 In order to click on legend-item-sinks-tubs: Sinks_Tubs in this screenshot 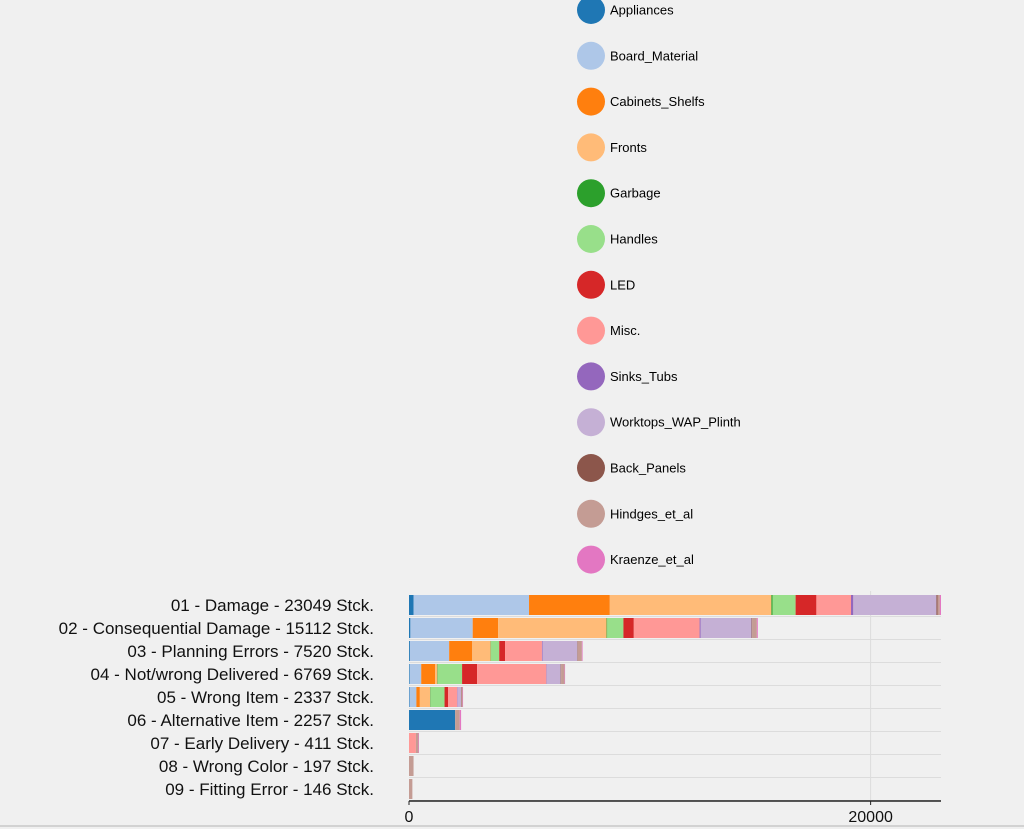, I will do `click(627, 376)`.